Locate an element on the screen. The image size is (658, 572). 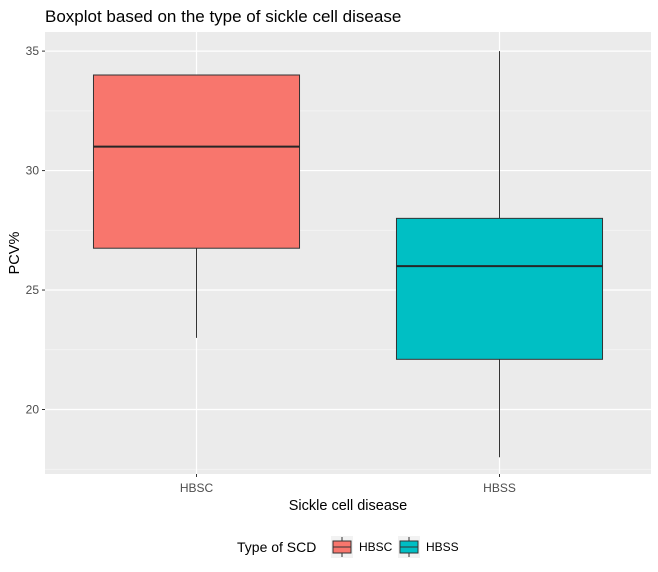
box-hbsc is located at coordinates (196, 206).